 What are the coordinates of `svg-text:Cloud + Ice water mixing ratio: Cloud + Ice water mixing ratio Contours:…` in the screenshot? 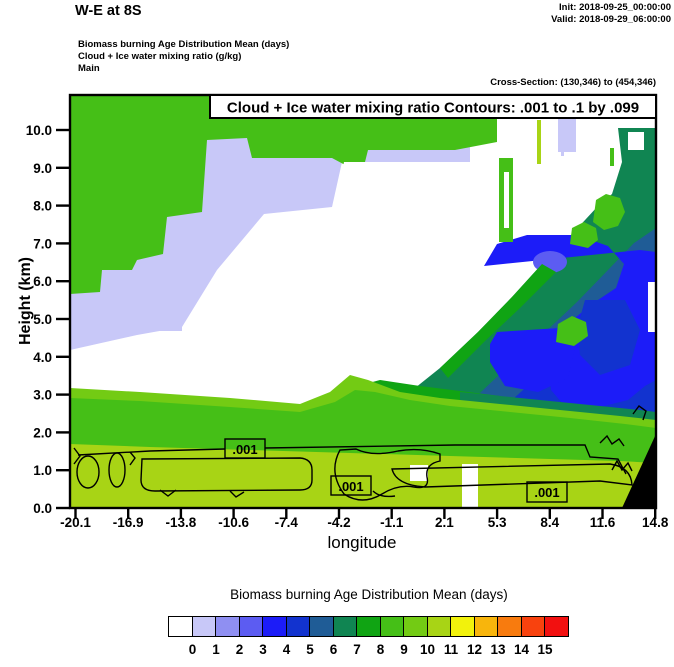 It's located at (433, 108).